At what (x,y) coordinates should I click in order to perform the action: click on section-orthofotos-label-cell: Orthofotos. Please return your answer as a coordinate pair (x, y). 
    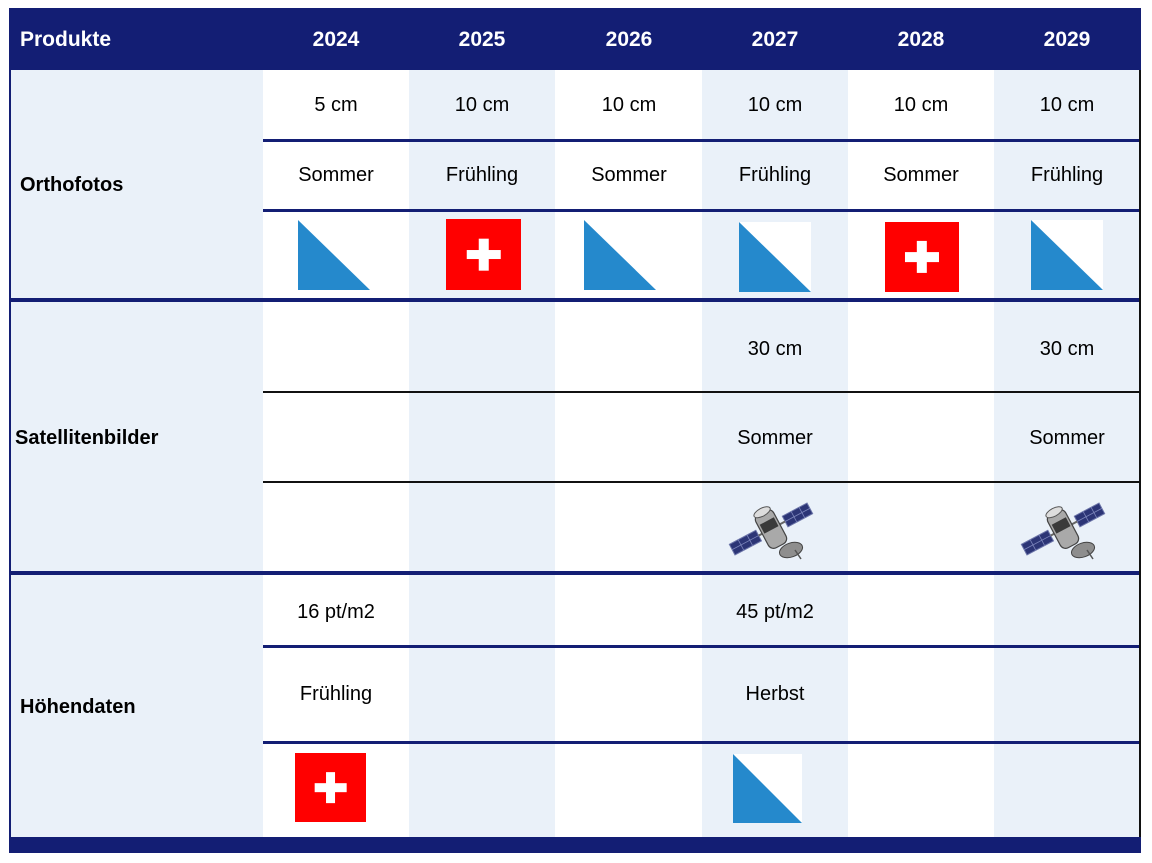
    Looking at the image, I should click on (137, 185).